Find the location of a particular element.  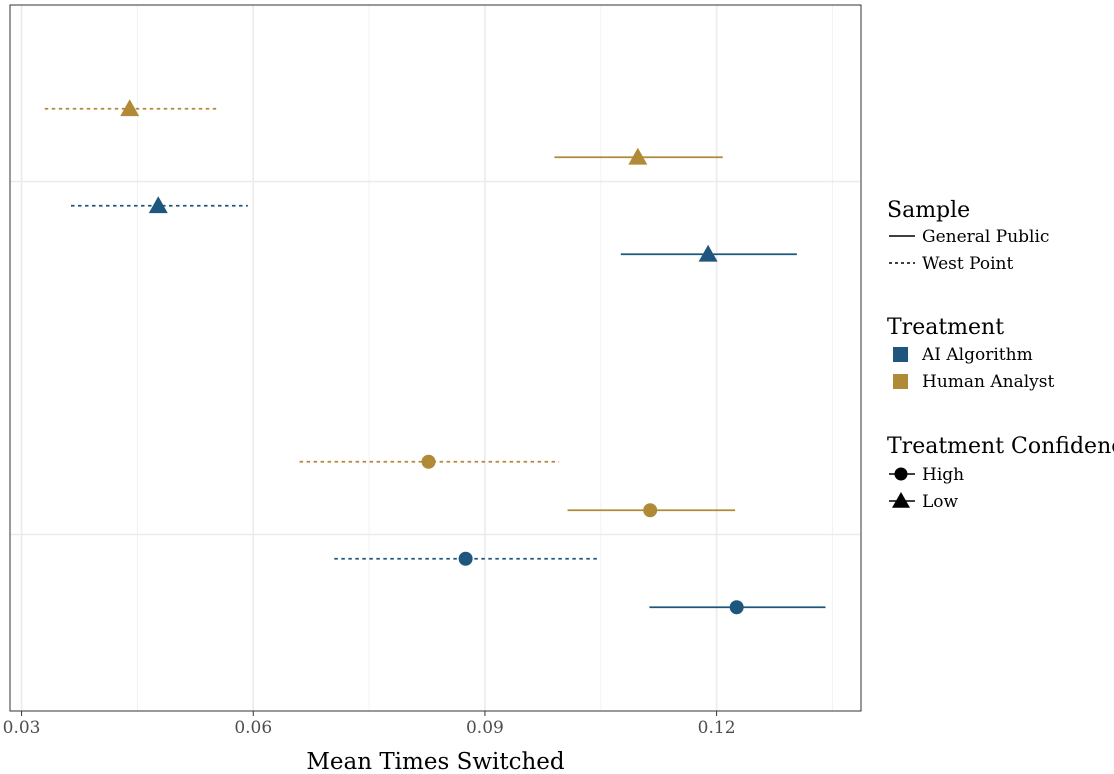

x-tick-label: 0.06 is located at coordinates (253, 728).